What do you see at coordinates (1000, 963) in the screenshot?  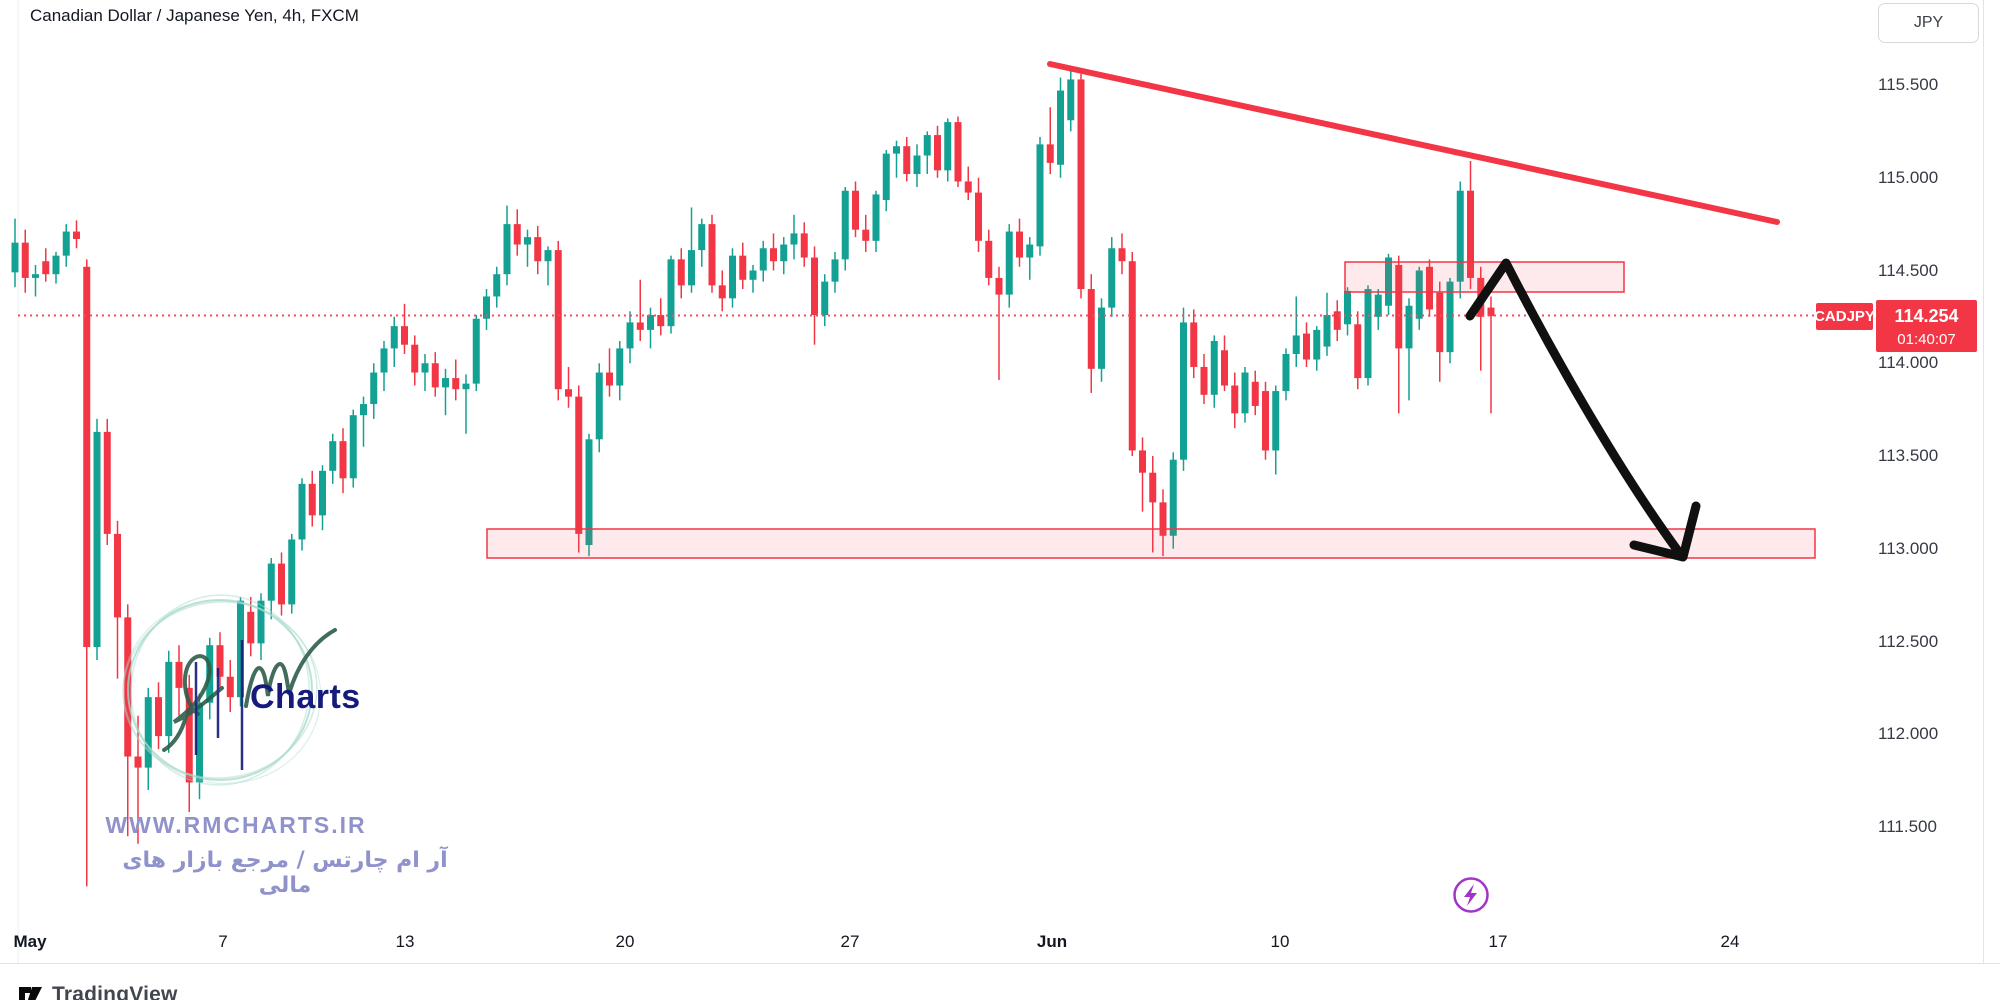 I see `time-axis-separator` at bounding box center [1000, 963].